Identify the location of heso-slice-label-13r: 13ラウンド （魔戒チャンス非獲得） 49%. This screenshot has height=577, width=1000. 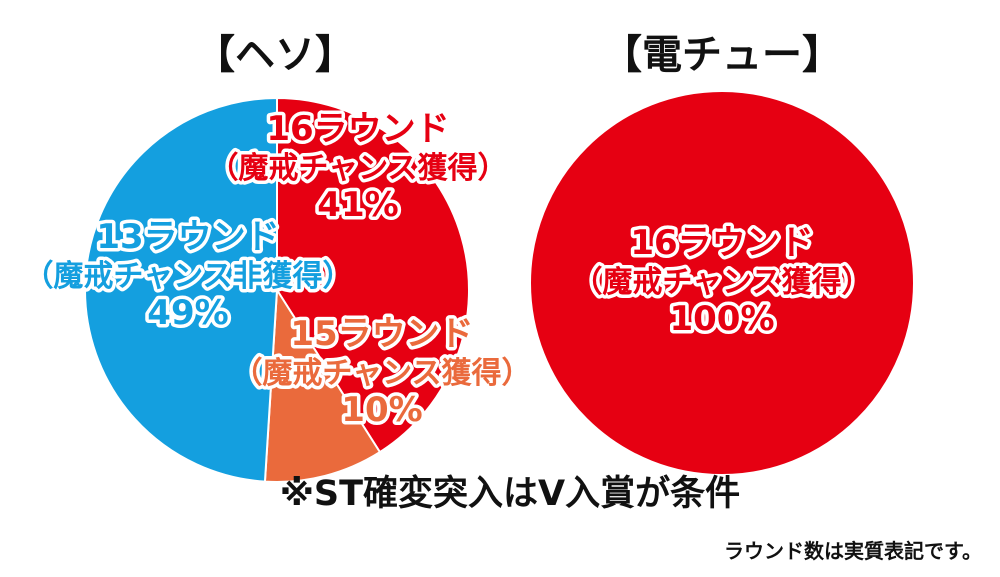
(188, 275).